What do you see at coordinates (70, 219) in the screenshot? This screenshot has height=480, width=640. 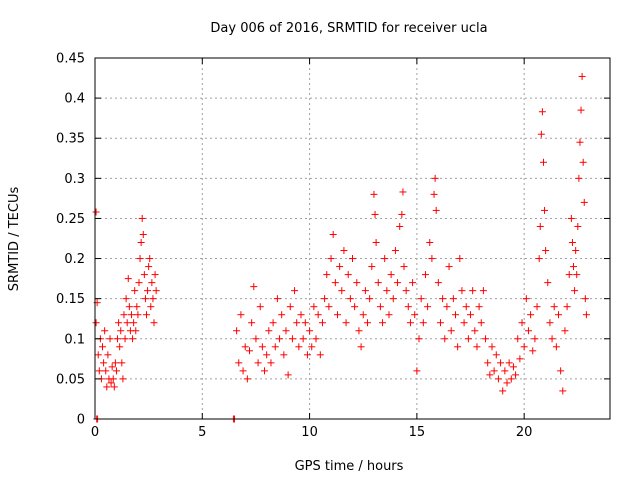 I see `y-tick-label: 0.25` at bounding box center [70, 219].